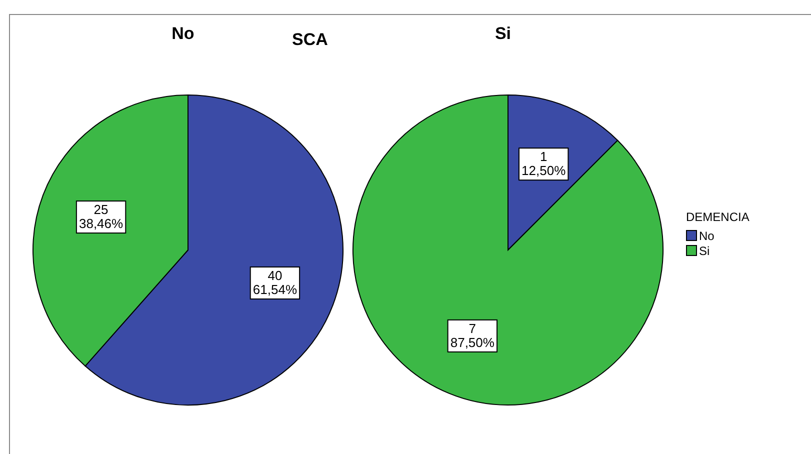 Image resolution: width=811 pixels, height=454 pixels. What do you see at coordinates (310, 40) in the screenshot?
I see `chart-title: SCA` at bounding box center [310, 40].